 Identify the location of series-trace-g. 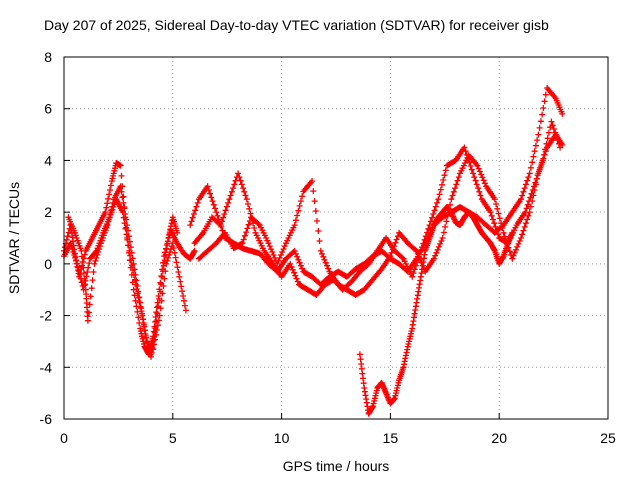
(436, 310).